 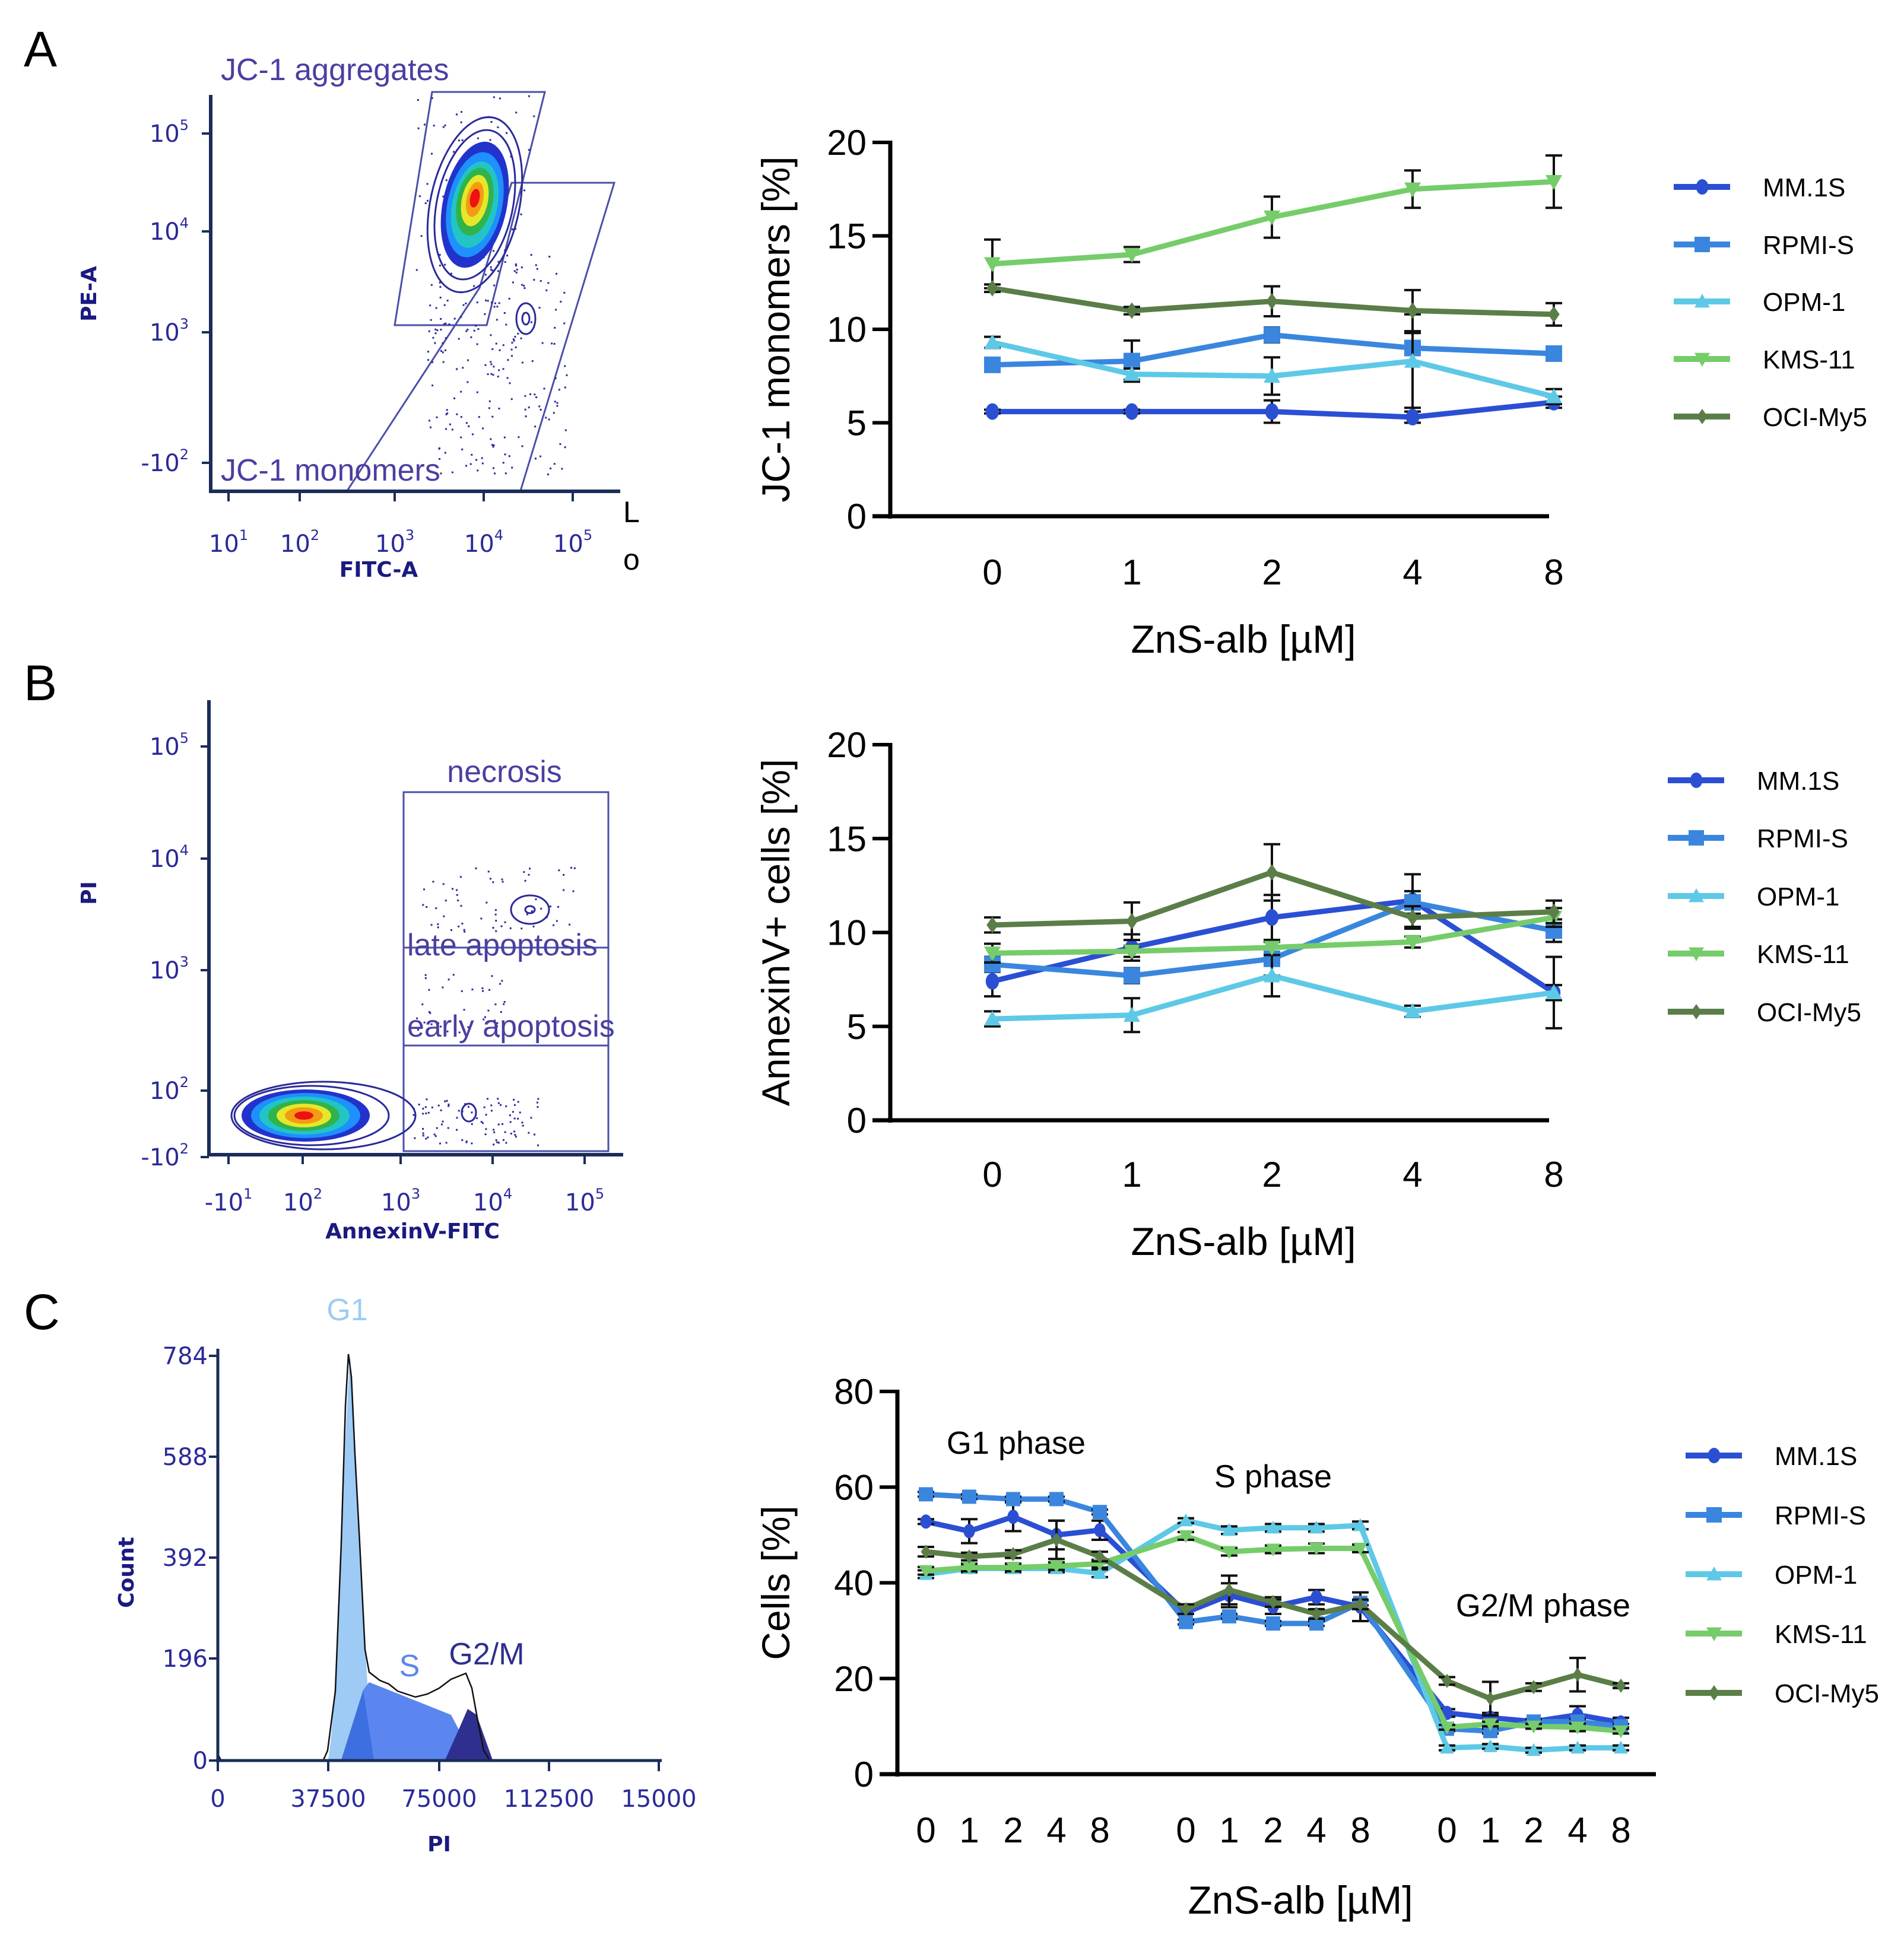 I want to click on histogram-y-tick: 0, so click(x=201, y=1761).